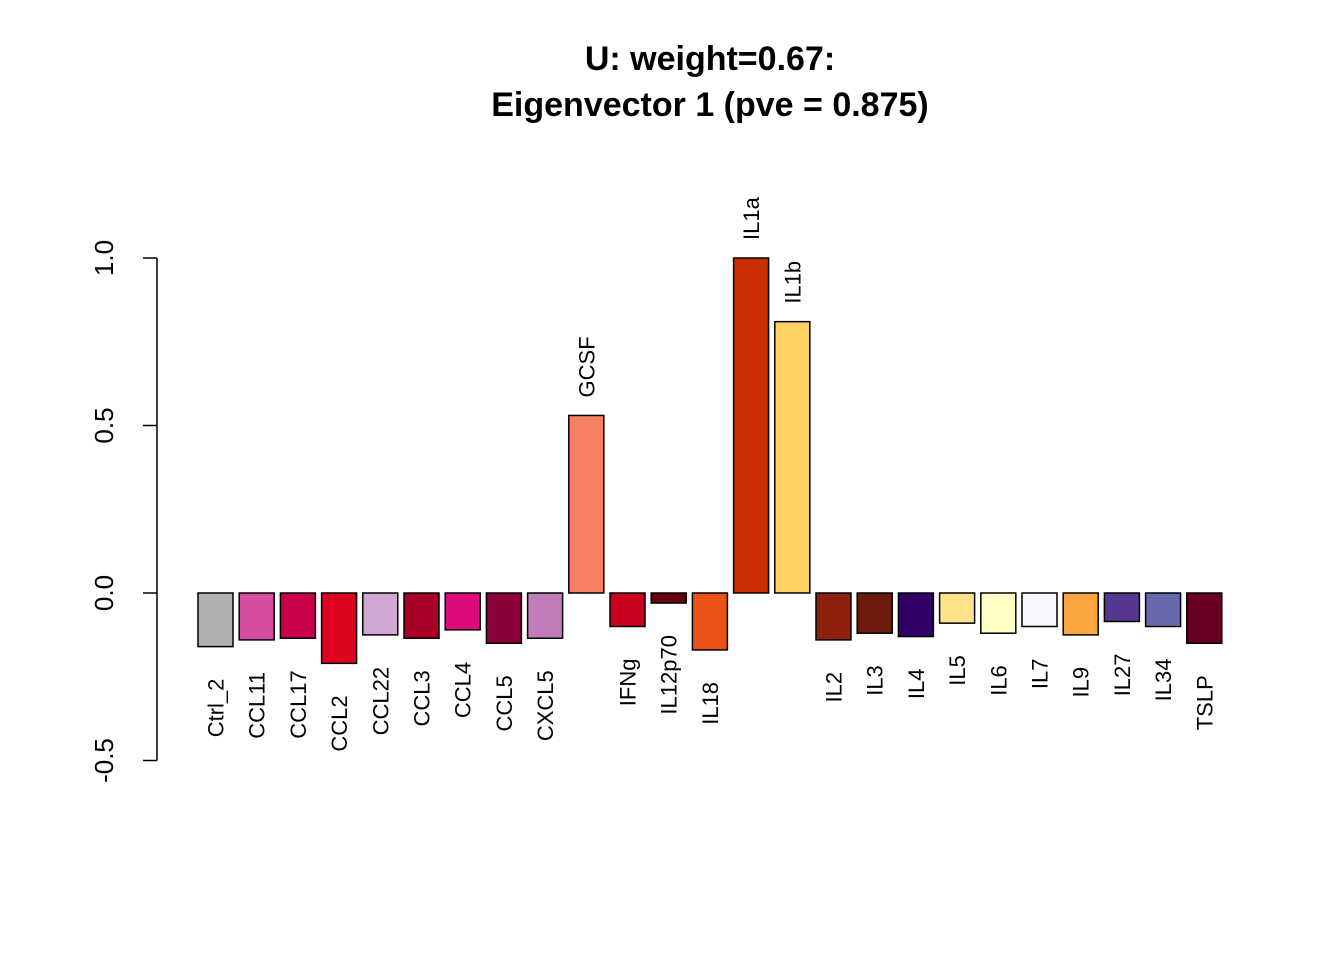 The width and height of the screenshot is (1344, 960). Describe the element at coordinates (1040, 674) in the screenshot. I see `bar-label-IL7: IL7` at that location.